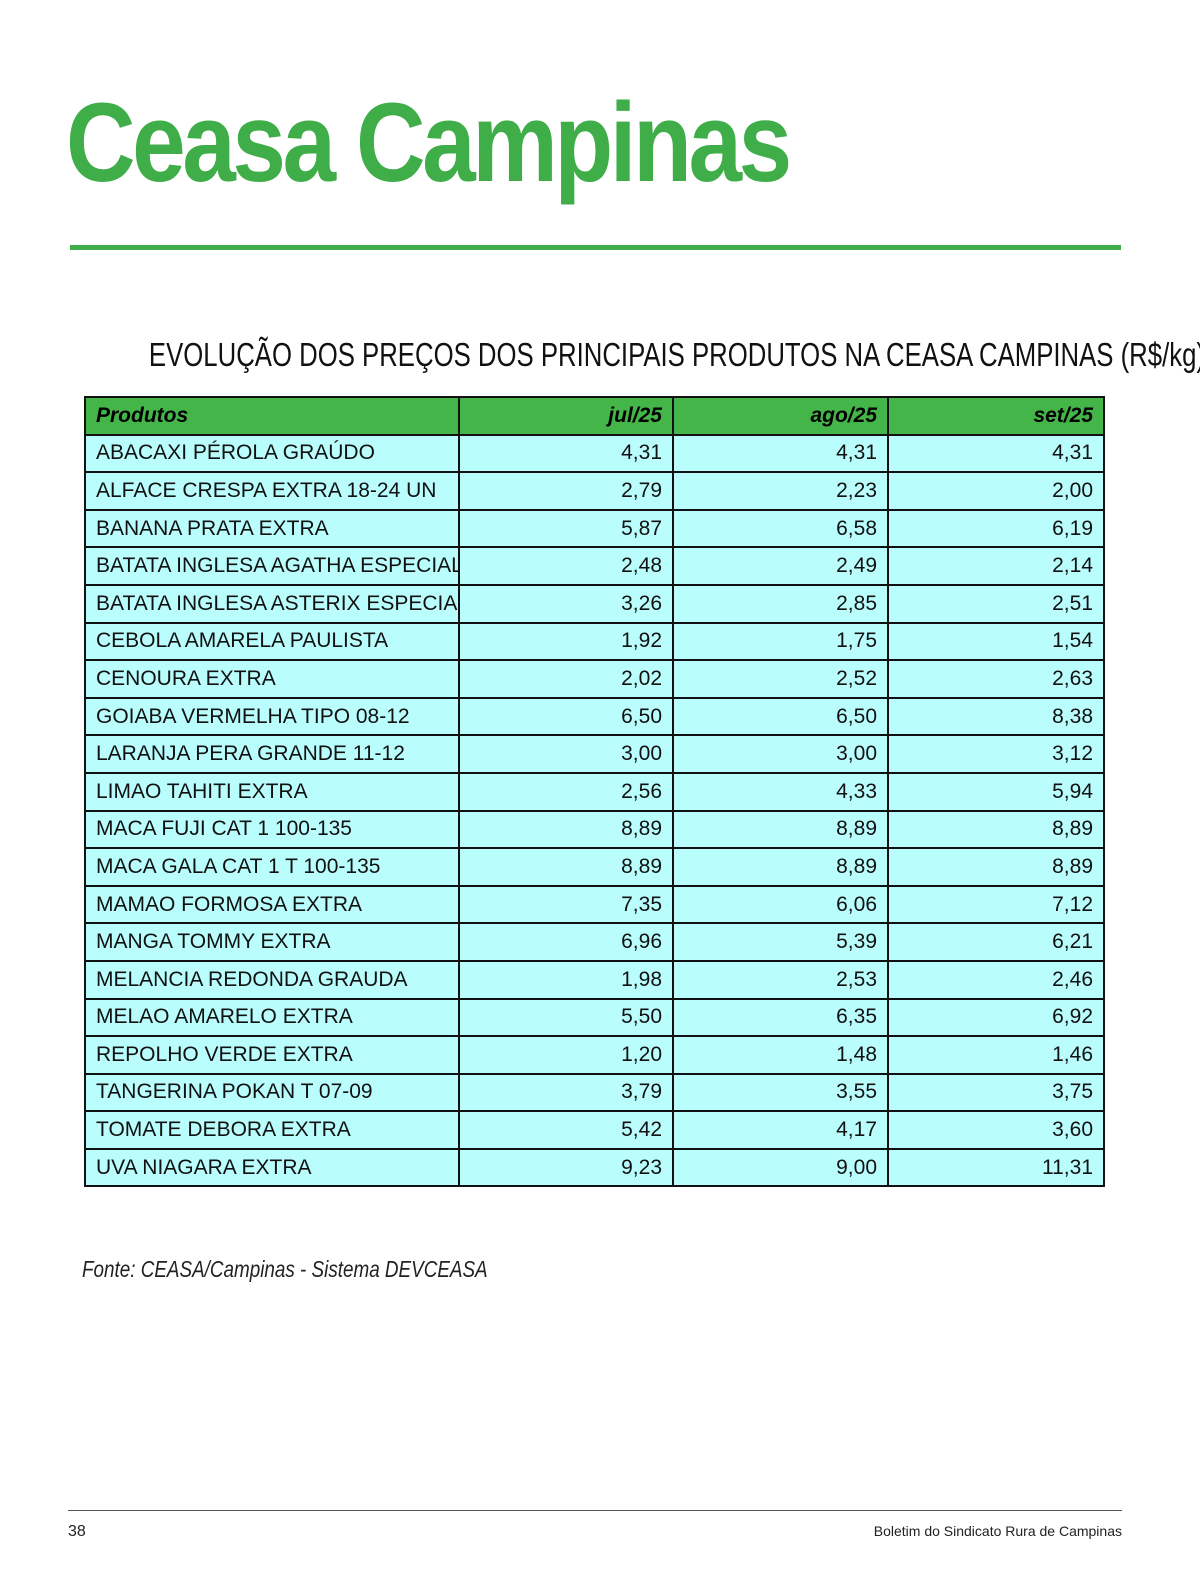 Image resolution: width=1200 pixels, height=1581 pixels. I want to click on table-row: CENOURA EXTRA 2,02 2,52 2,63, so click(594, 679).